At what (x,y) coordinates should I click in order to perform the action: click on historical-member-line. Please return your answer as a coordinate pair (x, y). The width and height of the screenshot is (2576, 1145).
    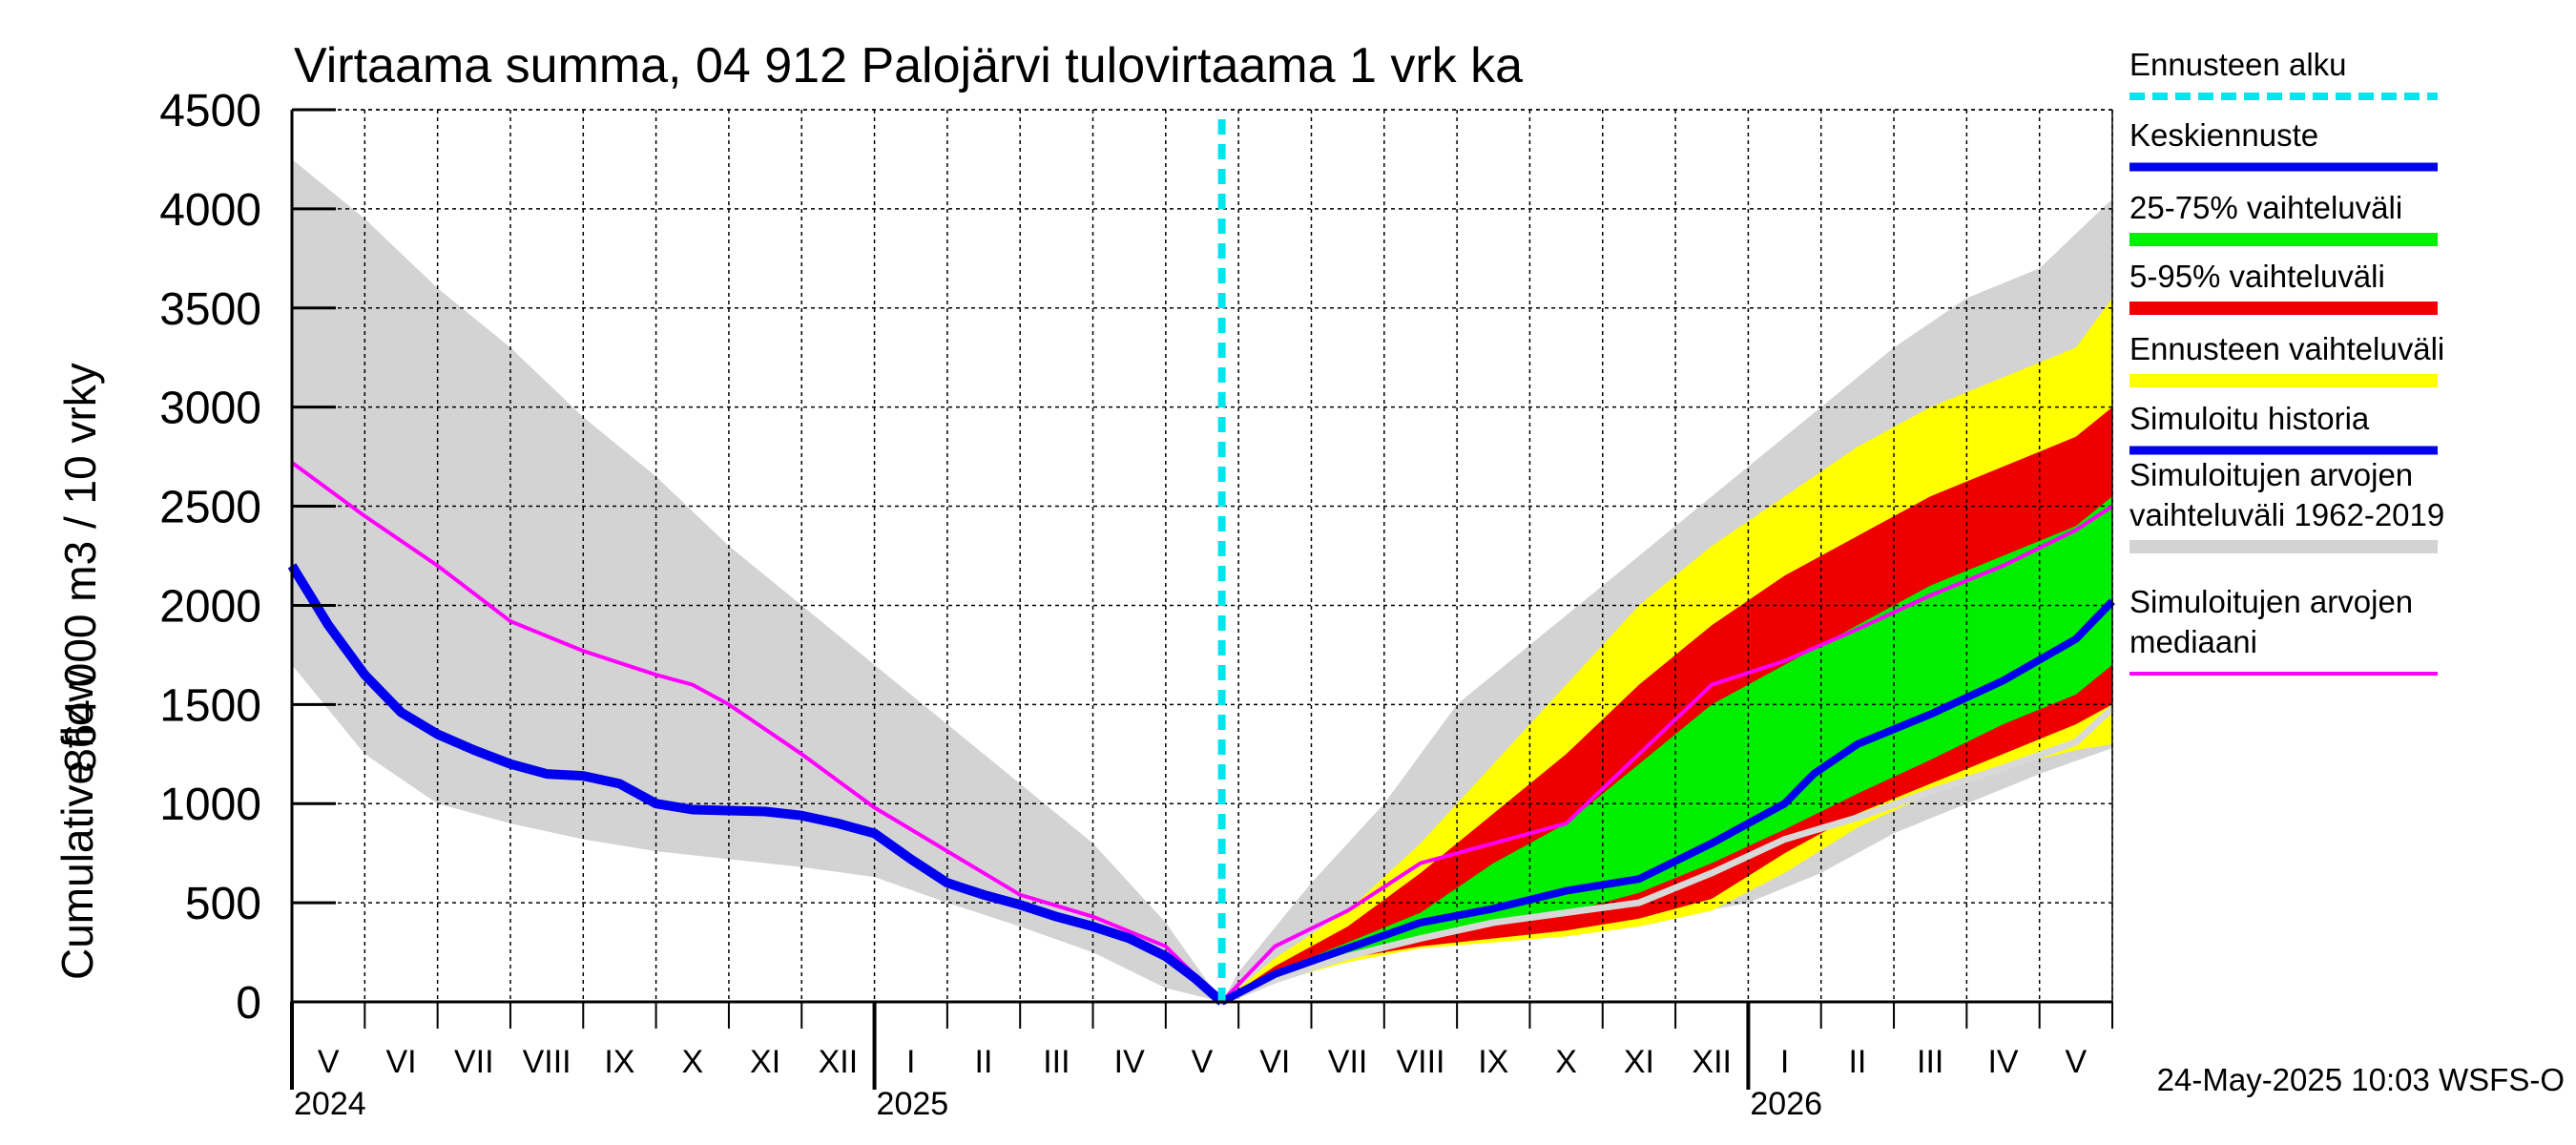
    Looking at the image, I should click on (1667, 855).